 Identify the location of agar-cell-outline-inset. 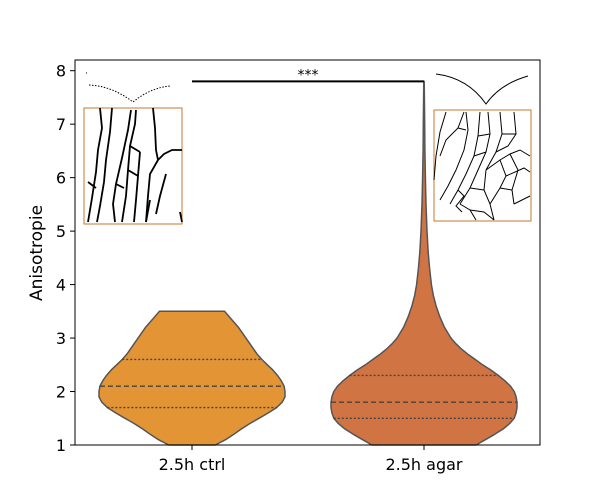
(482, 147).